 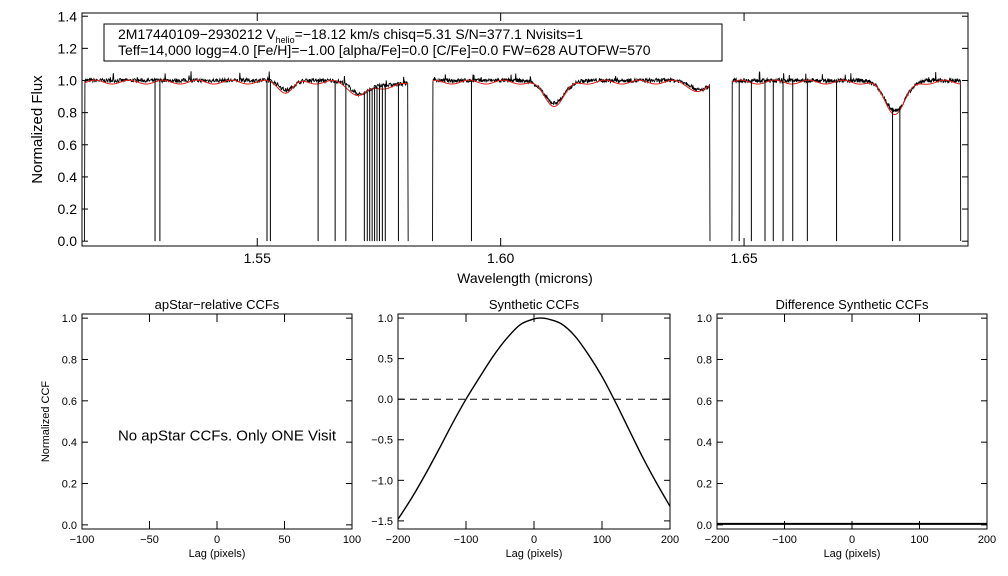 I want to click on no-ccf-message: No apStar CCFs. Only ONE Visit, so click(x=227, y=436).